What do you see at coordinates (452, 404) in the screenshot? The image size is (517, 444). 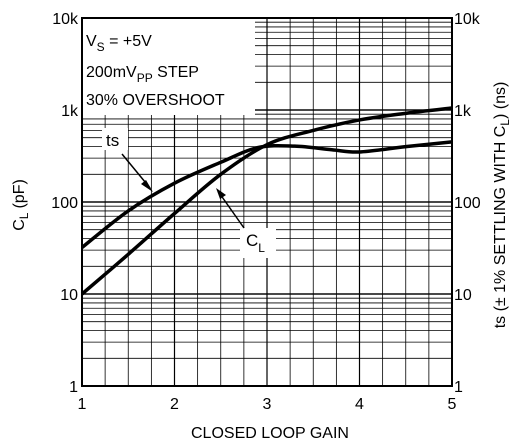 I see `x-tick-label: 5` at bounding box center [452, 404].